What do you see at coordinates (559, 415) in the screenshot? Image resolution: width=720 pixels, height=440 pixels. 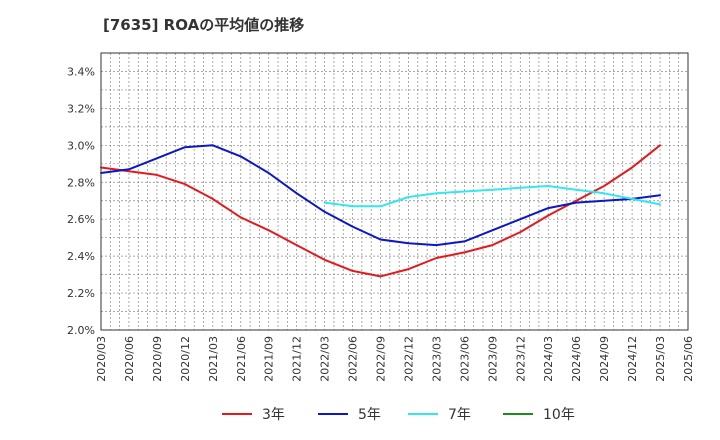 I see `legend-label: 10年` at bounding box center [559, 415].